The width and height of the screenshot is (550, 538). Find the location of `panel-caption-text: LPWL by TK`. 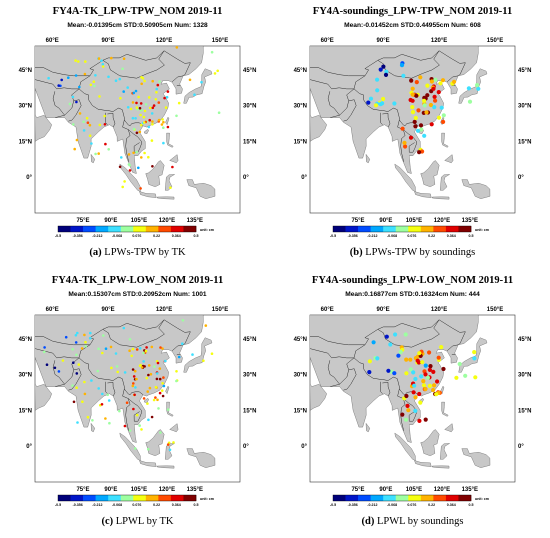

panel-caption-text: LPWL by TK is located at coordinates (144, 521).